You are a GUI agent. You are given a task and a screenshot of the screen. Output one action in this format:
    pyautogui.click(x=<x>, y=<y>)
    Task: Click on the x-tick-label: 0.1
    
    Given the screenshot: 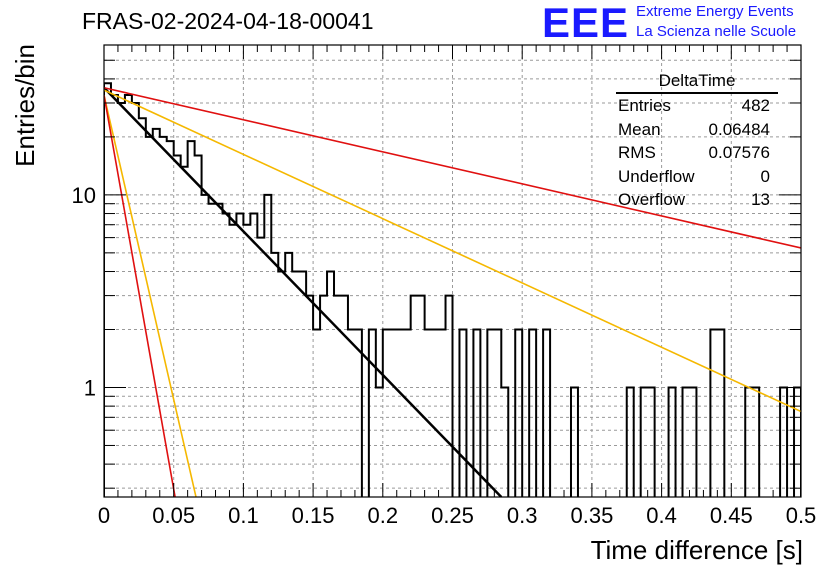 What is the action you would take?
    pyautogui.click(x=243, y=515)
    